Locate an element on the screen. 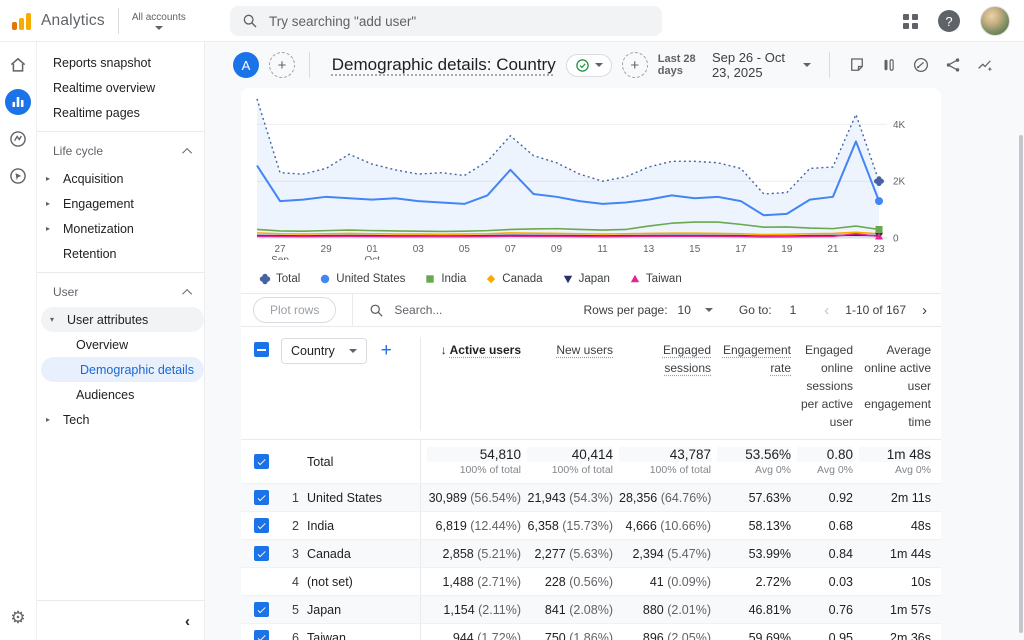  reports-icon is located at coordinates (18, 102).